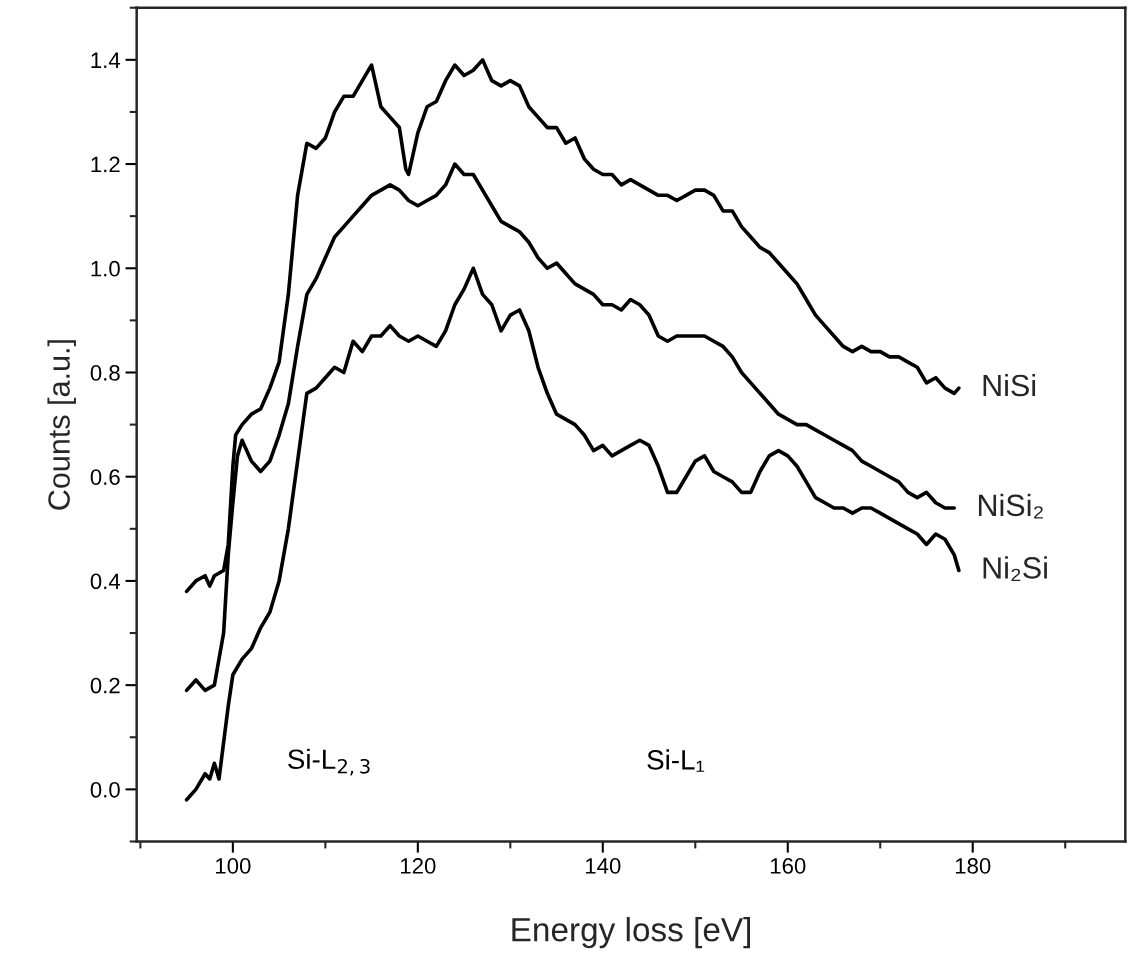 The width and height of the screenshot is (1139, 965). I want to click on annotation: Si-L$_{2,3}$, so click(329, 762).